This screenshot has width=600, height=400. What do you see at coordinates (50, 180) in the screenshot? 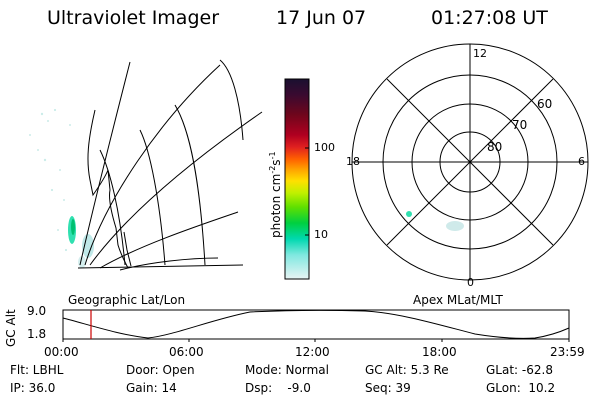
I see `background-noise` at bounding box center [50, 180].